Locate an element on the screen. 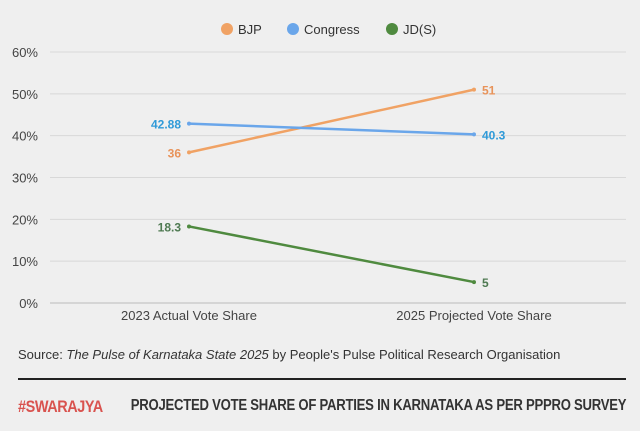  y-tick-label: 30% is located at coordinates (25, 178).